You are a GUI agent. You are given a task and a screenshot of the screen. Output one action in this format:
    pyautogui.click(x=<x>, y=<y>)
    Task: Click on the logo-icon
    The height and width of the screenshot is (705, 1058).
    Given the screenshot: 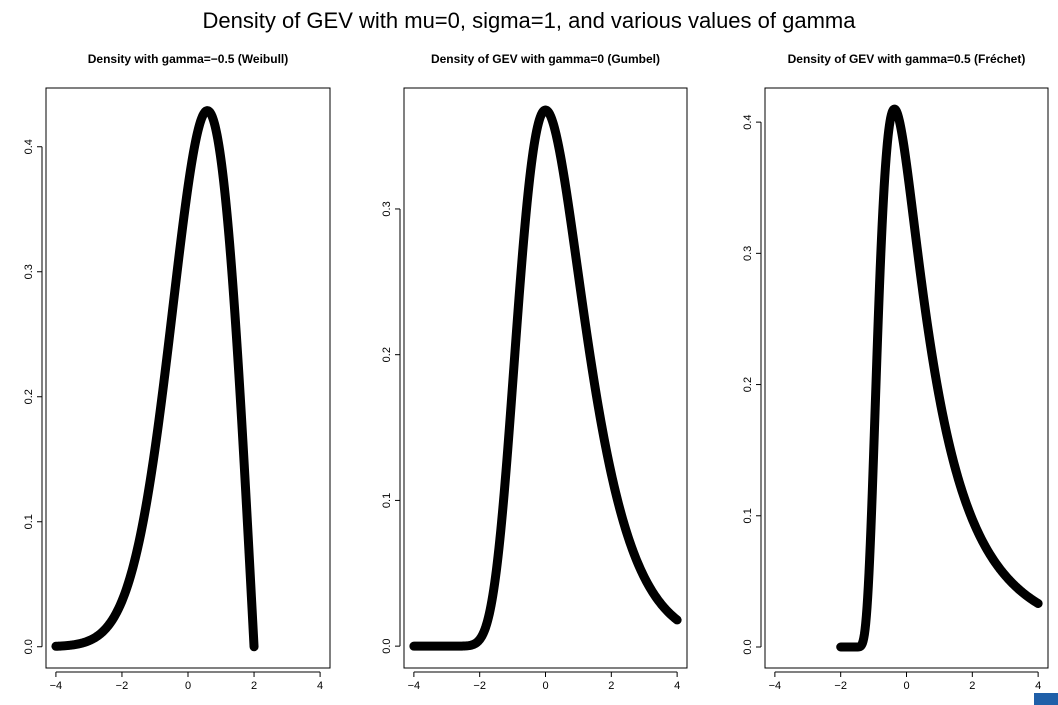 What is the action you would take?
    pyautogui.click(x=1046, y=699)
    